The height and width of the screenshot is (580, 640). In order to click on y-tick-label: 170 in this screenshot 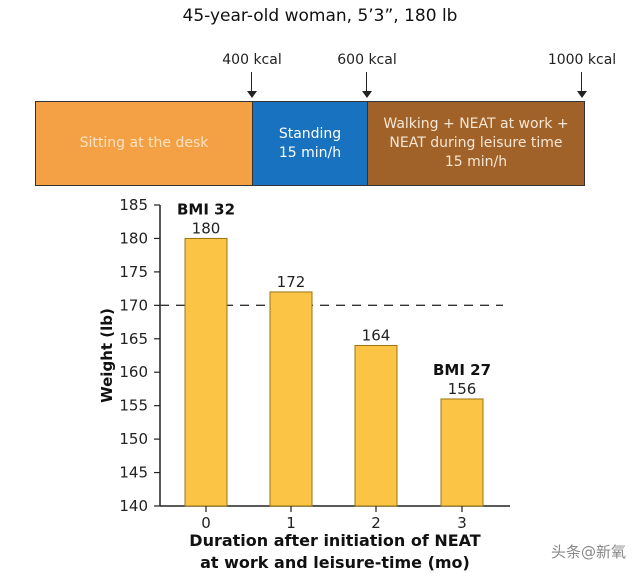, I will do `click(133, 305)`.